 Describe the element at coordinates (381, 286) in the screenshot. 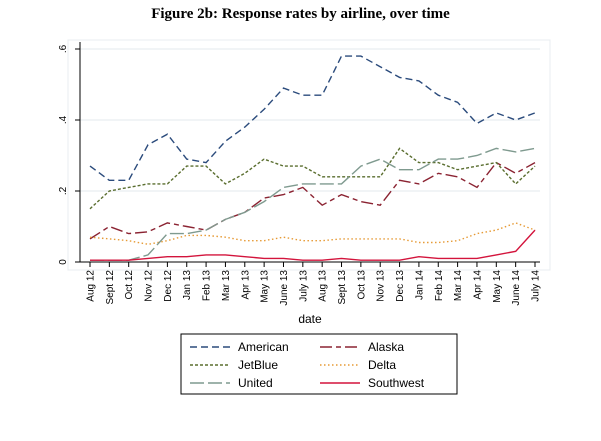

I see `x-tick-label: Nov 13` at that location.